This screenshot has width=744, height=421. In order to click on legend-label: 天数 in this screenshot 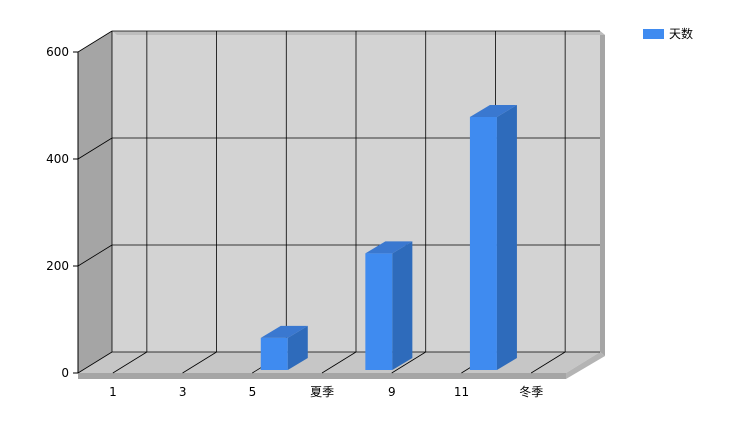, I will do `click(681, 33)`.